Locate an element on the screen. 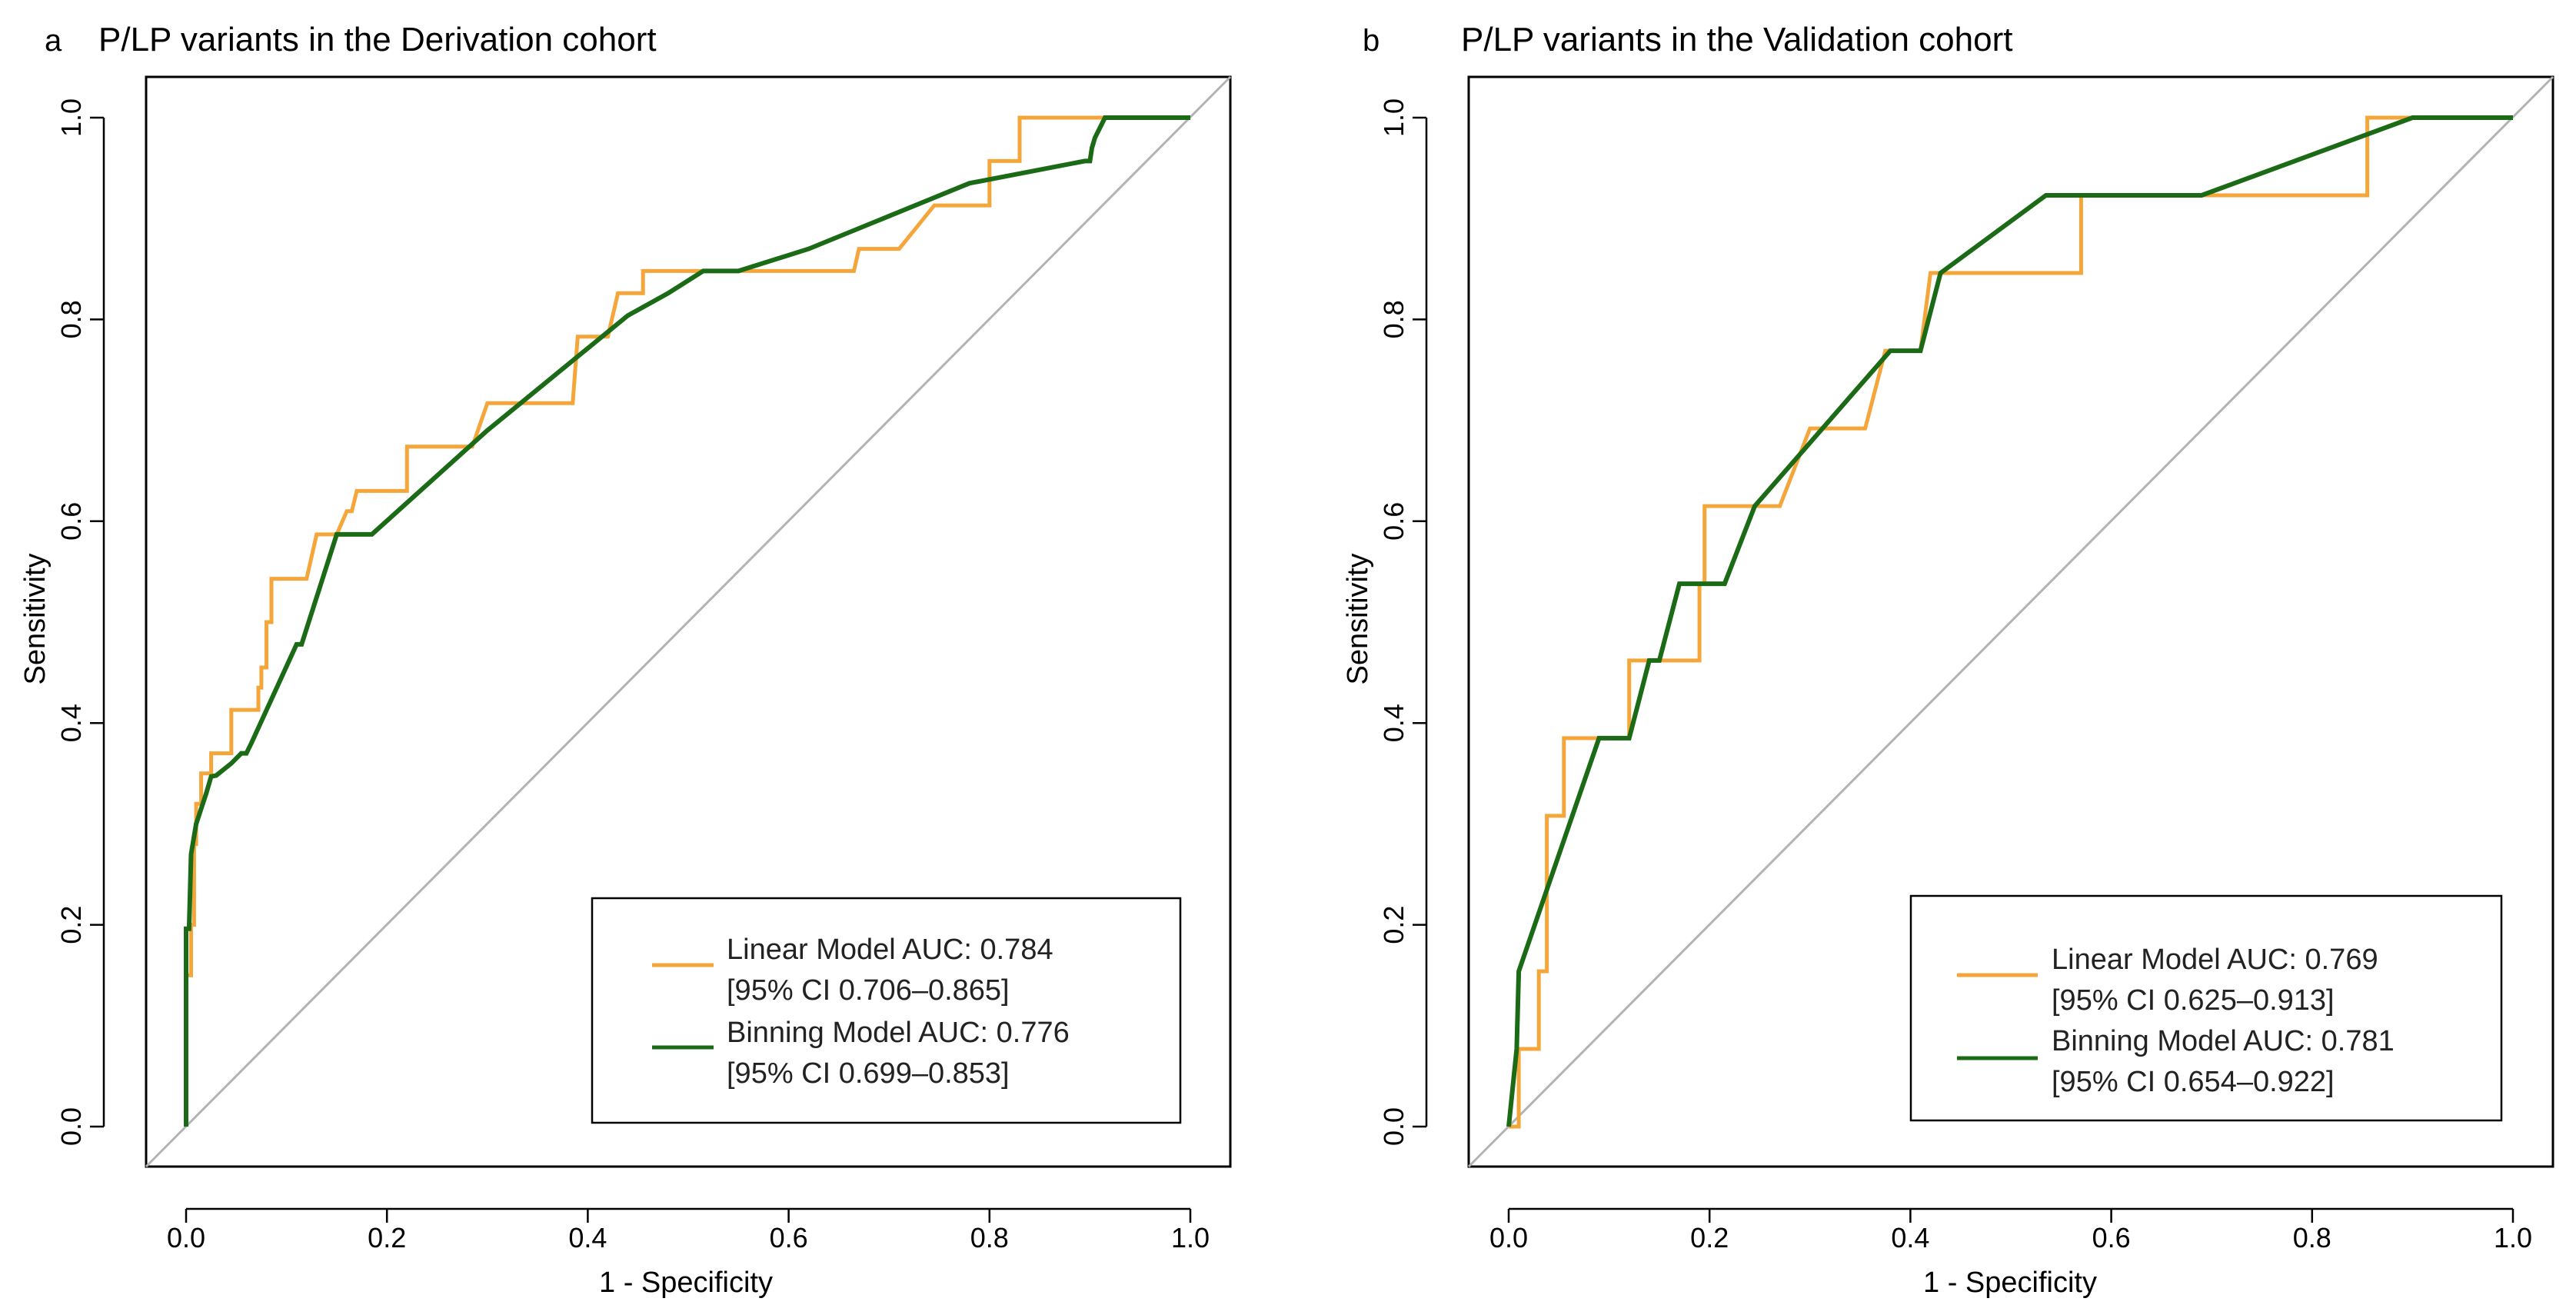  legend-binning-auc: Binning Model AUC: 0.776 is located at coordinates (898, 1033).